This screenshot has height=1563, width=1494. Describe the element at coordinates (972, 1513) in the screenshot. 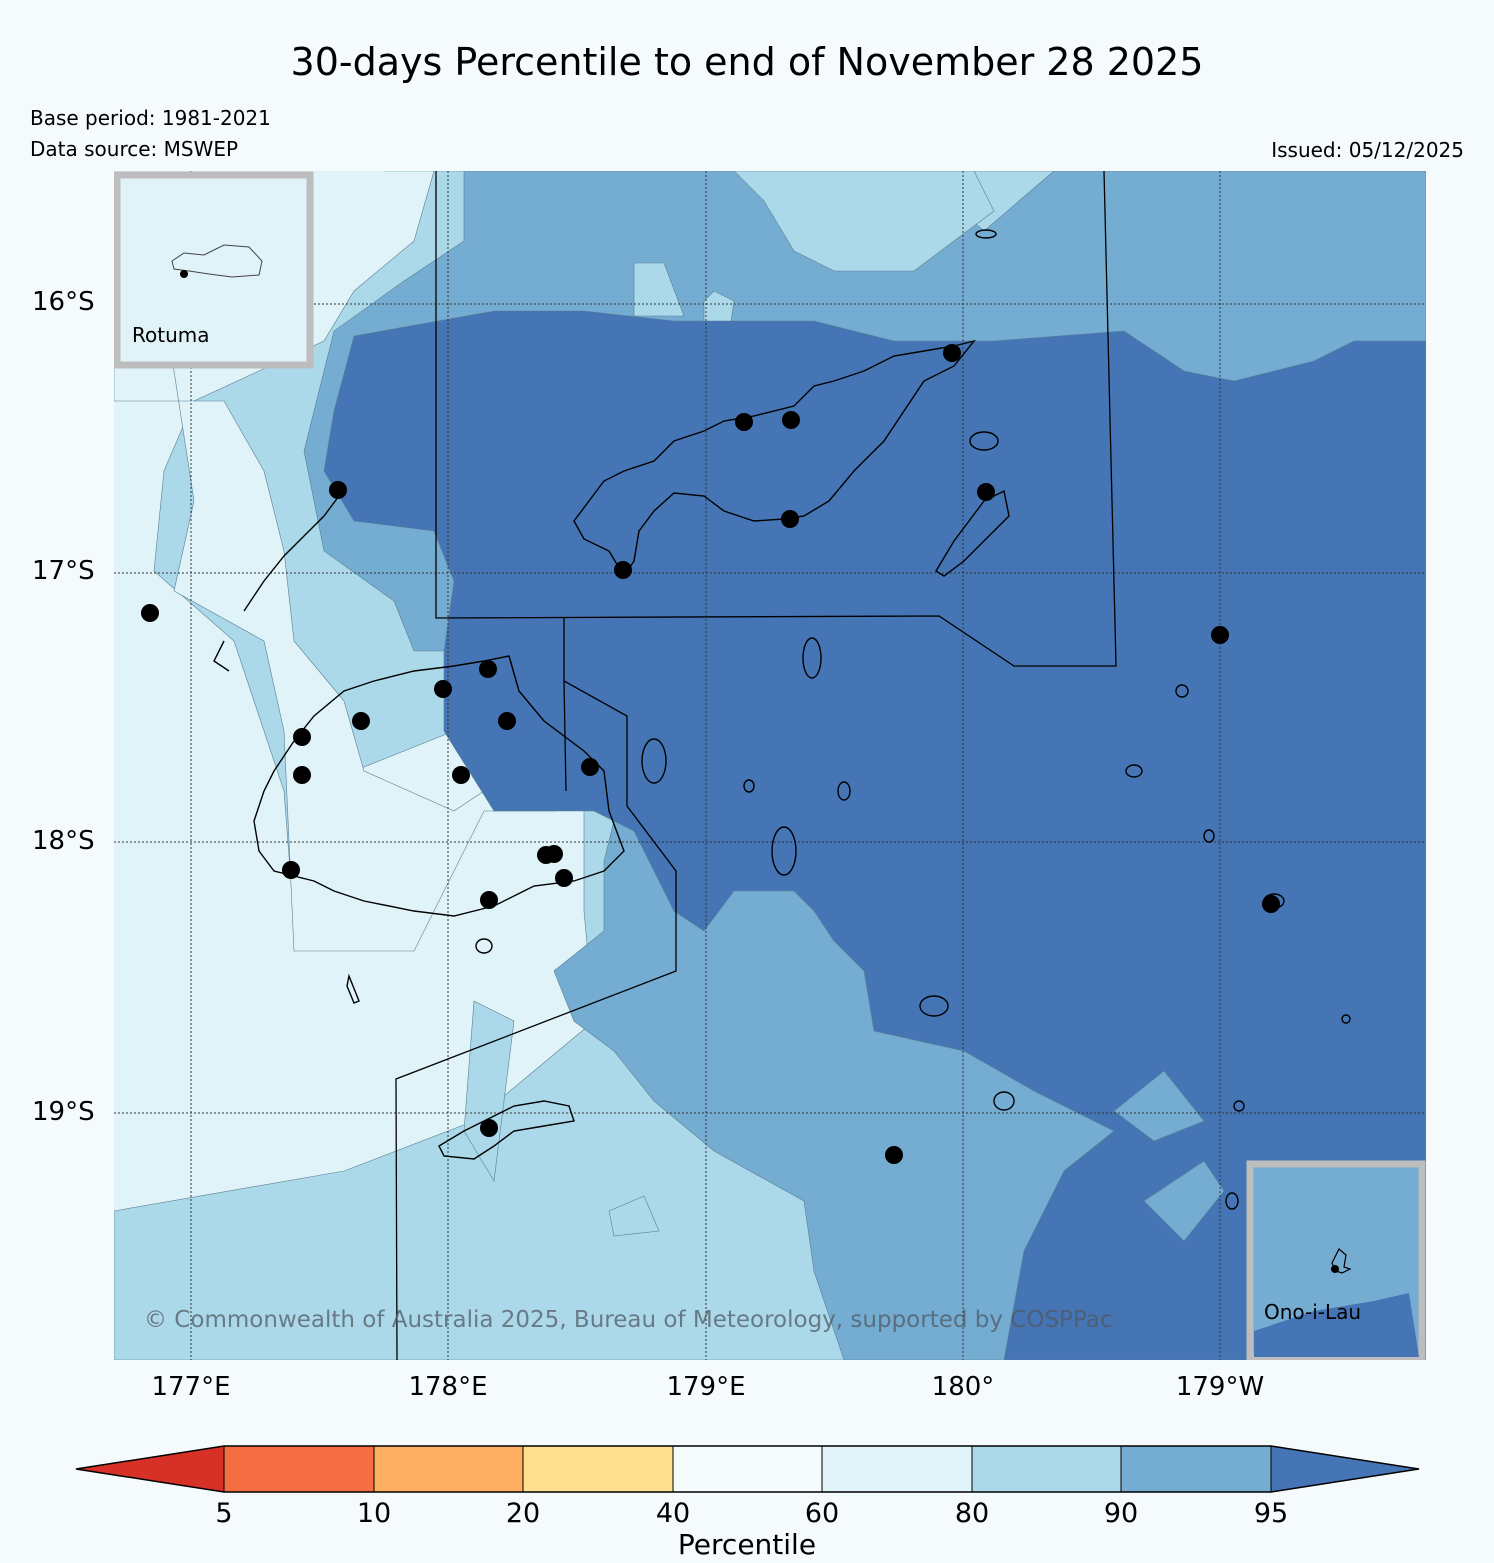

I see `colorbar-tick-80: 80` at that location.